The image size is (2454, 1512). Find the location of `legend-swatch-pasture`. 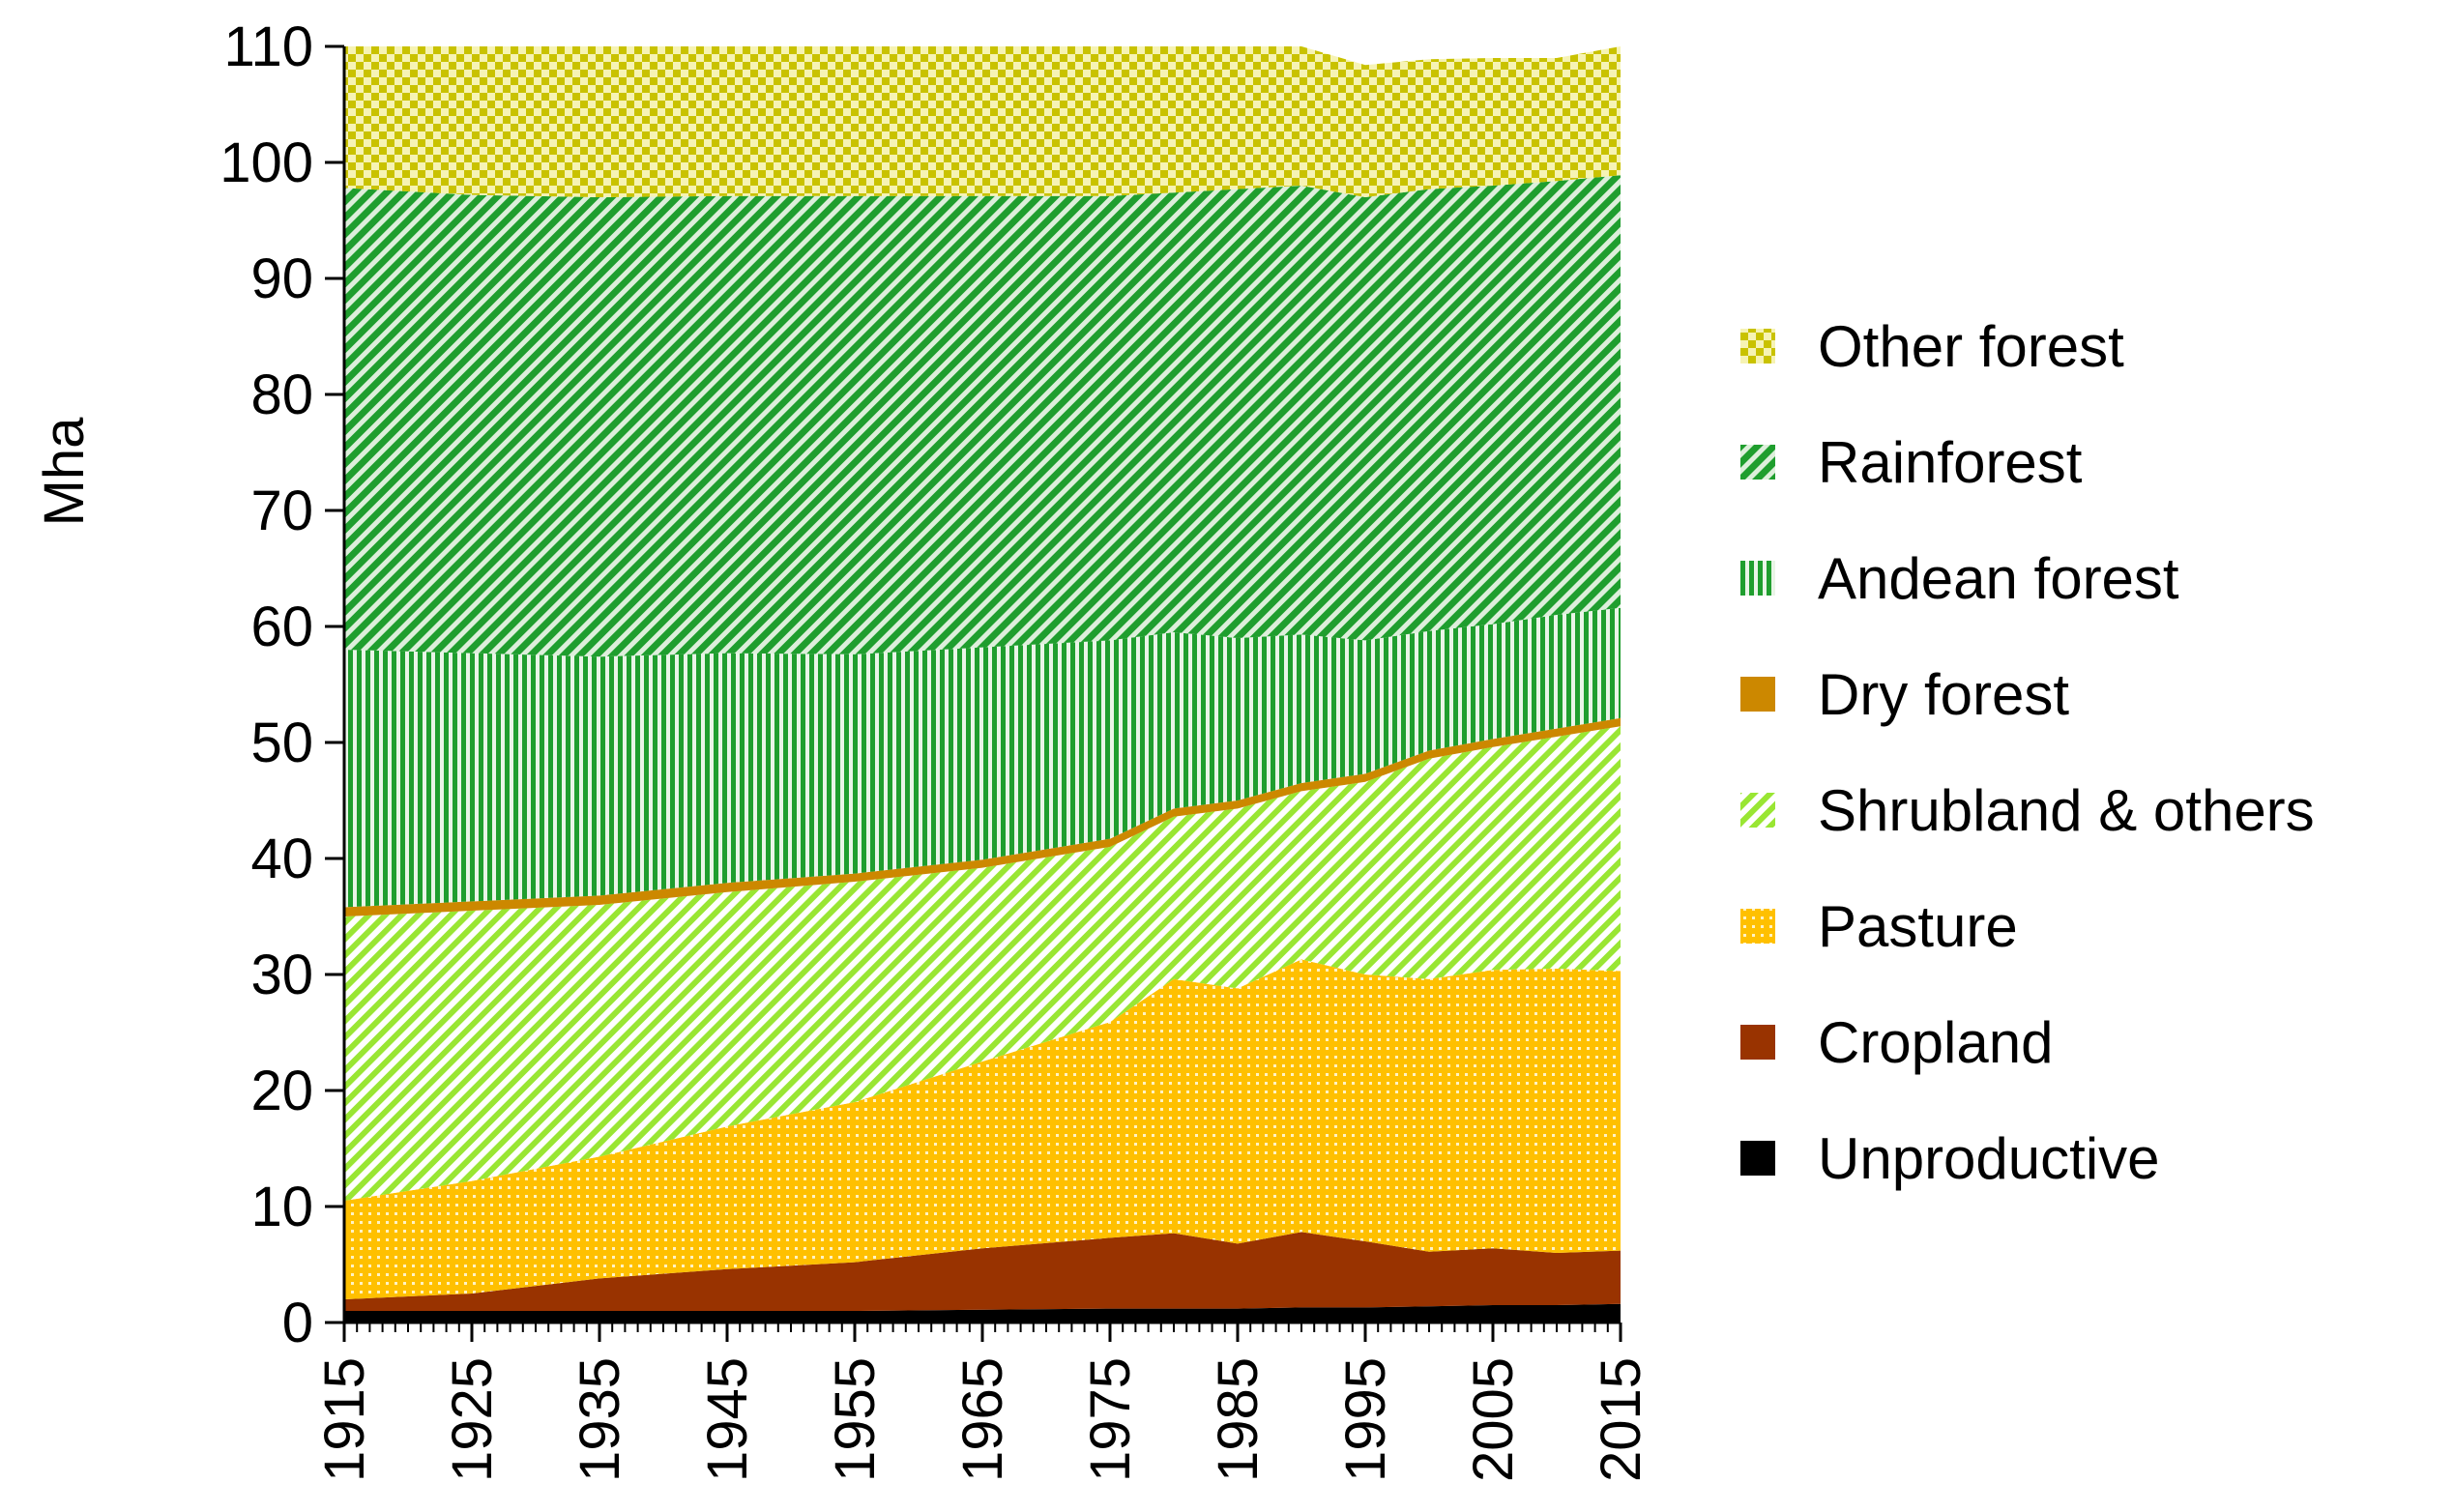

legend-swatch-pasture is located at coordinates (1757, 926).